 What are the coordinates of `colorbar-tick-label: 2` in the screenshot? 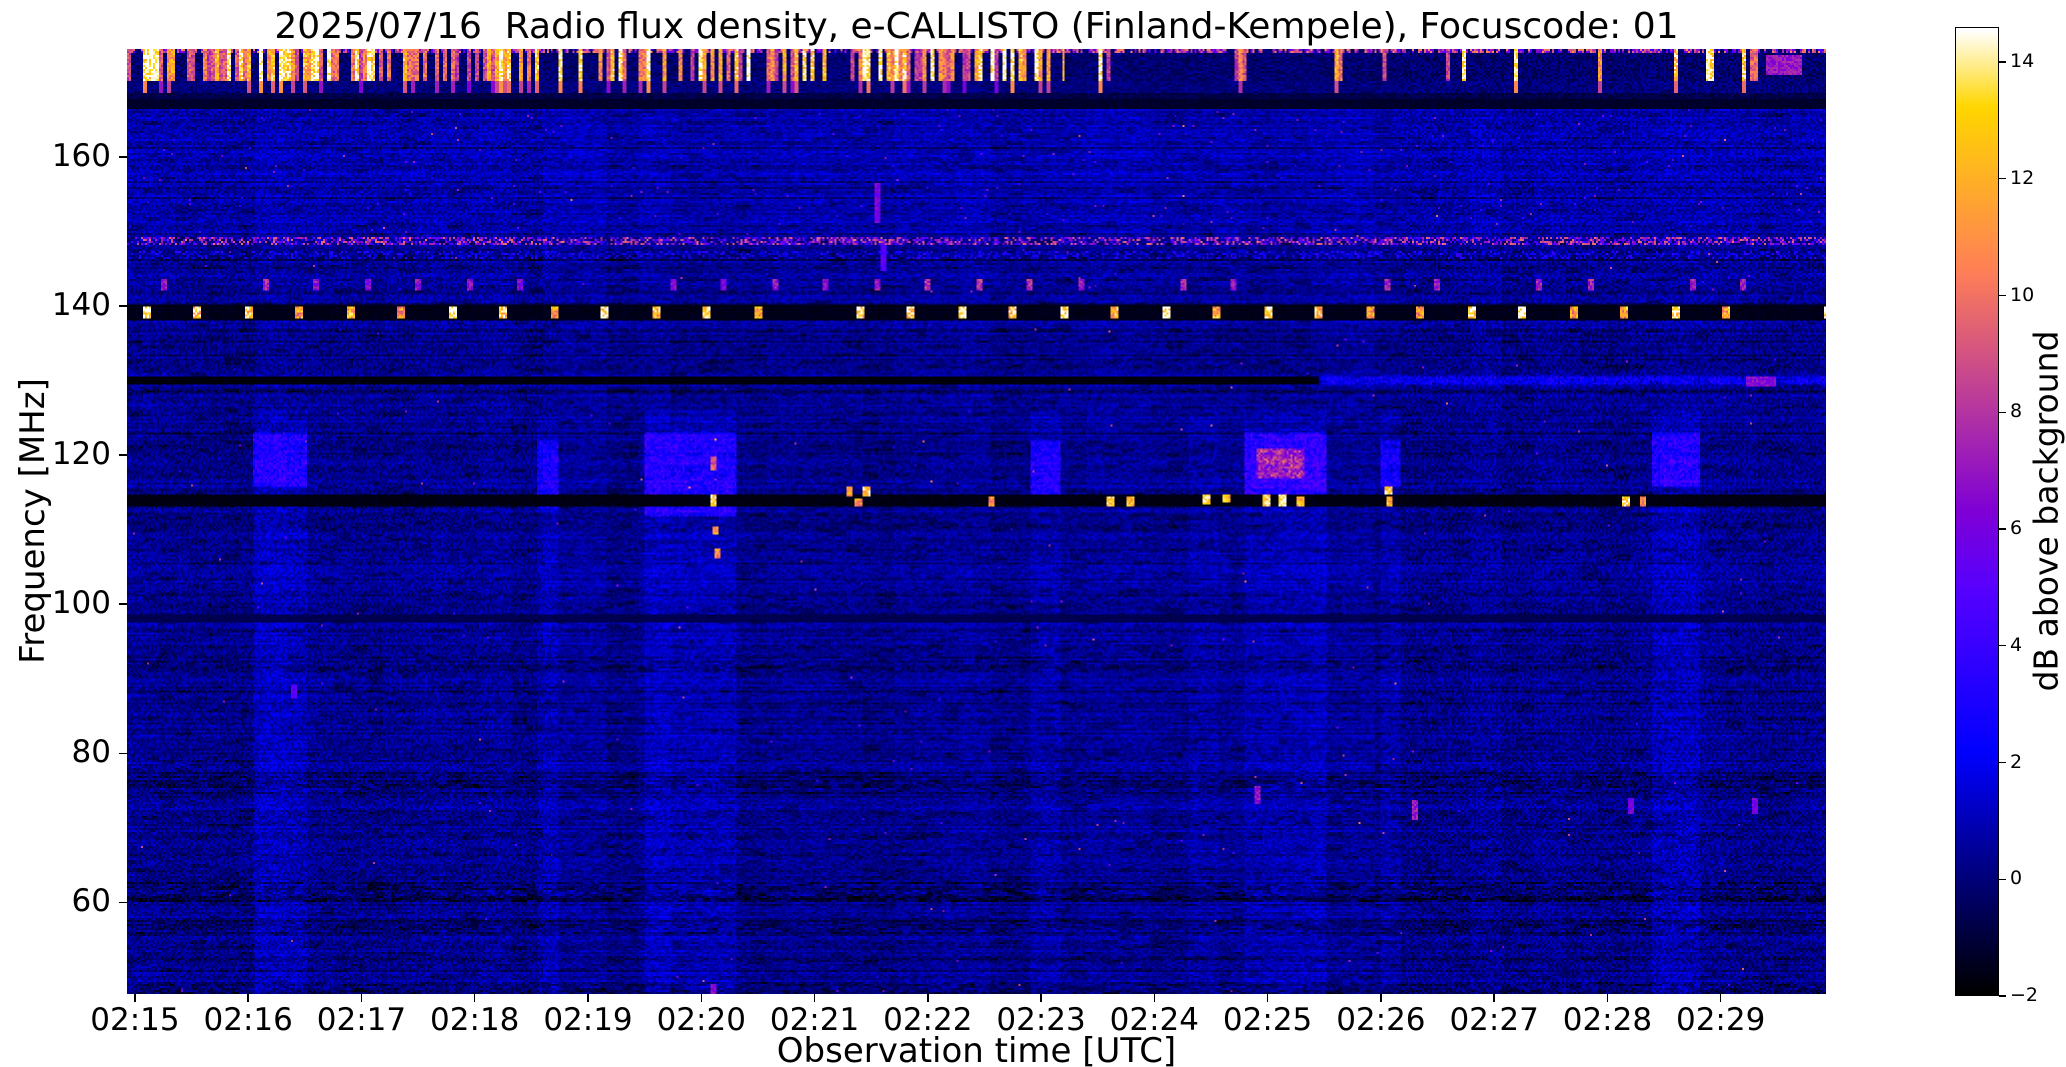 It's located at (2016, 761).